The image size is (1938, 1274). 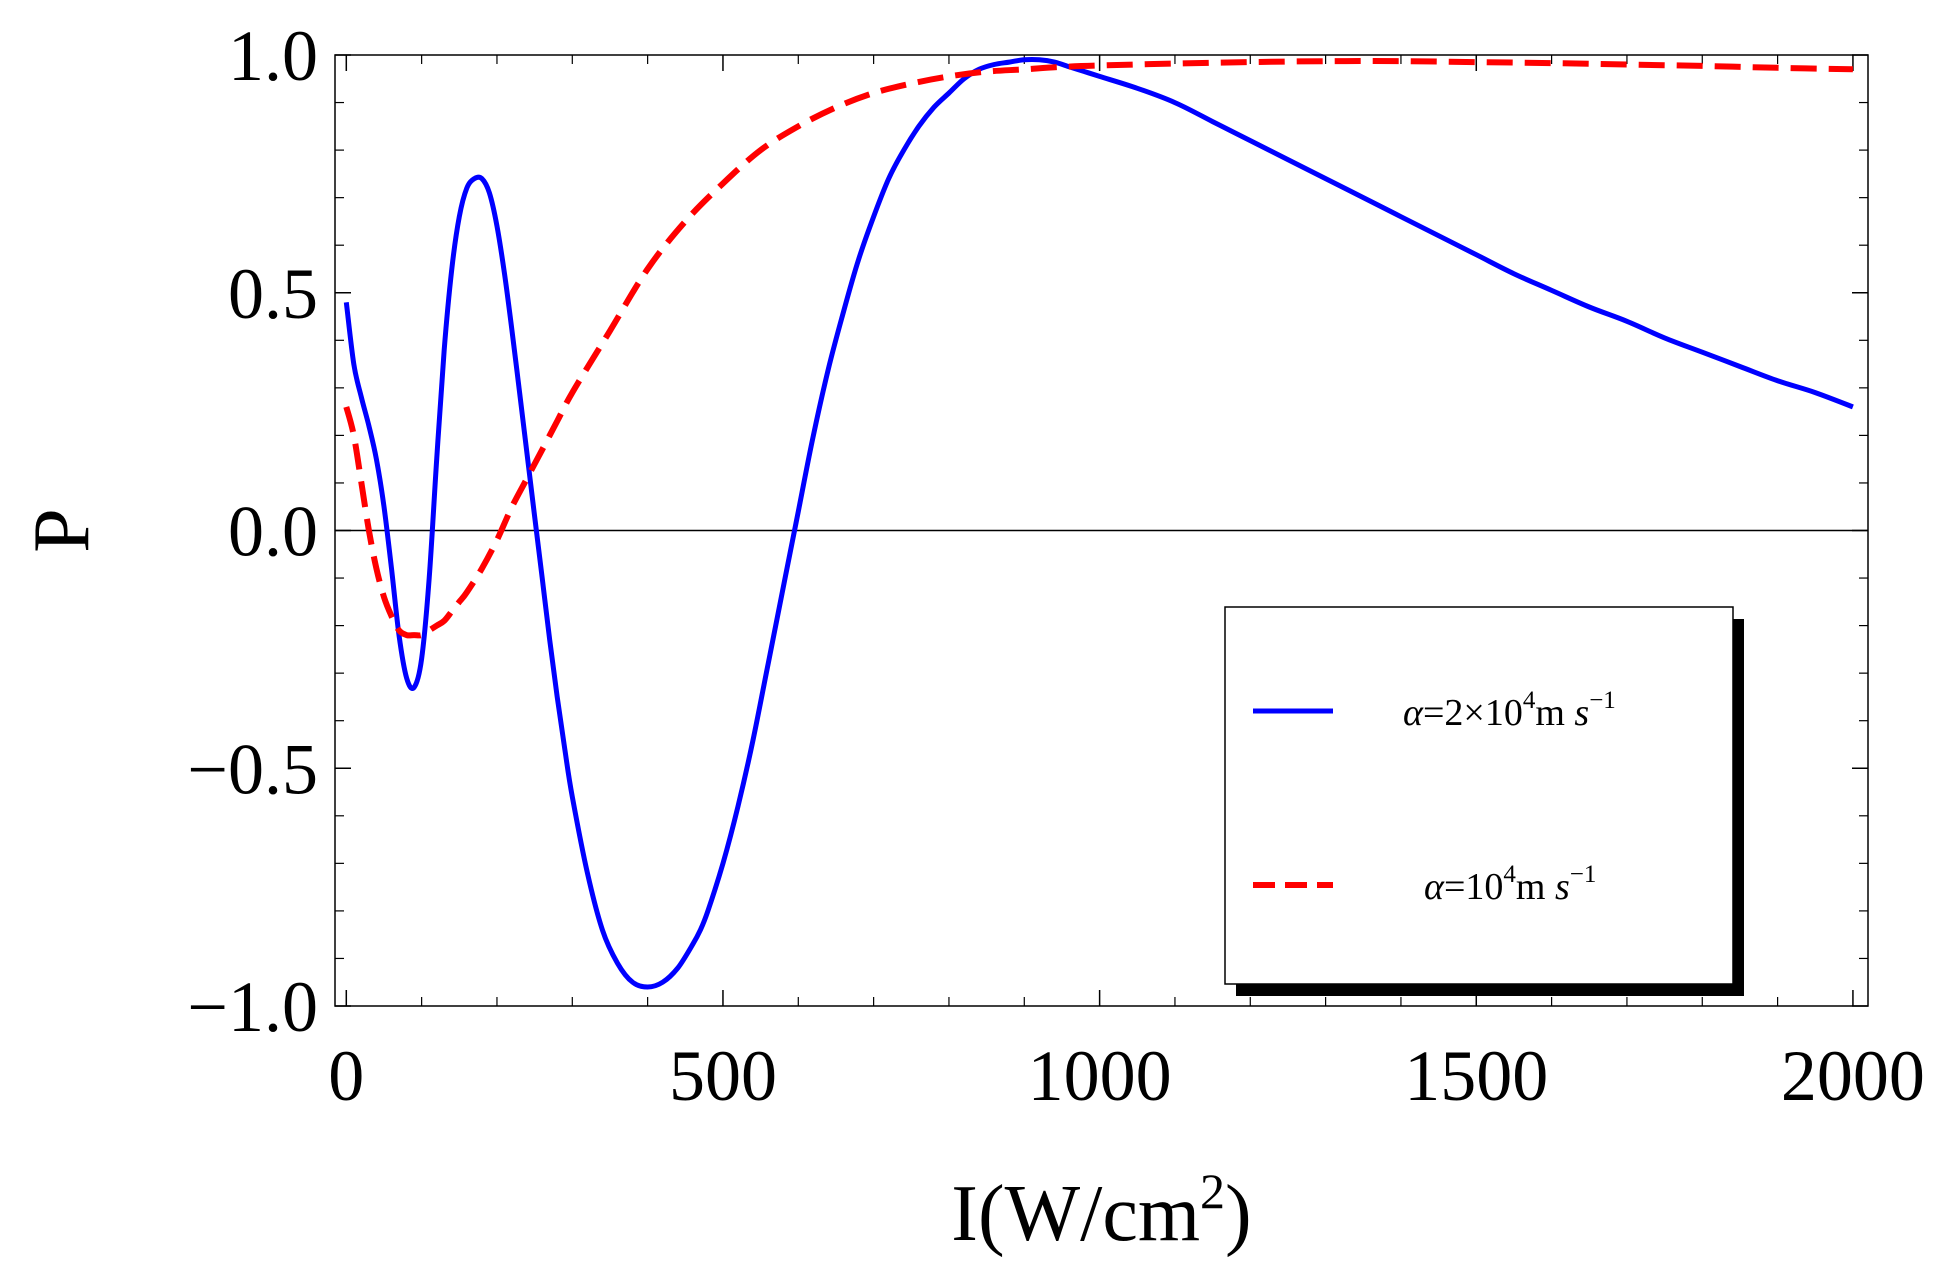 I want to click on x-tick-label: 500, so click(x=723, y=1076).